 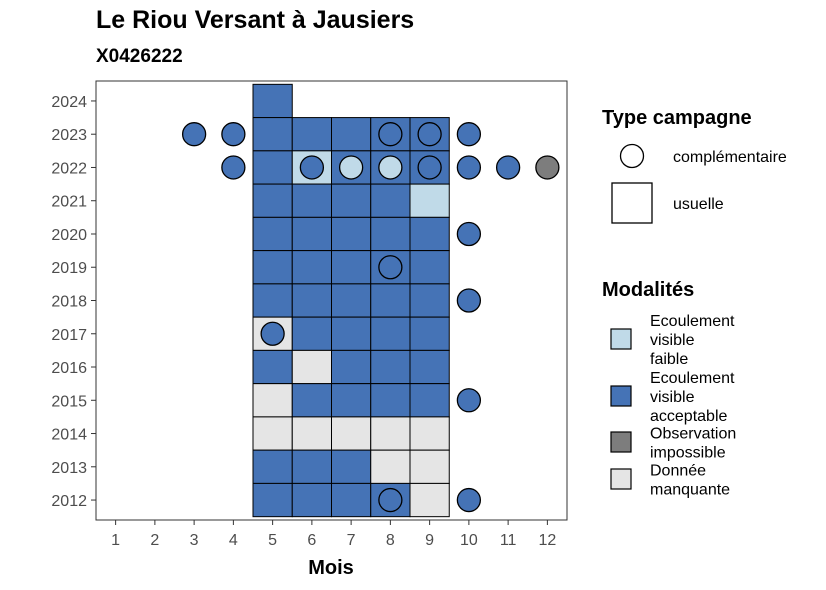 What do you see at coordinates (621, 339) in the screenshot?
I see `legend-key-faible` at bounding box center [621, 339].